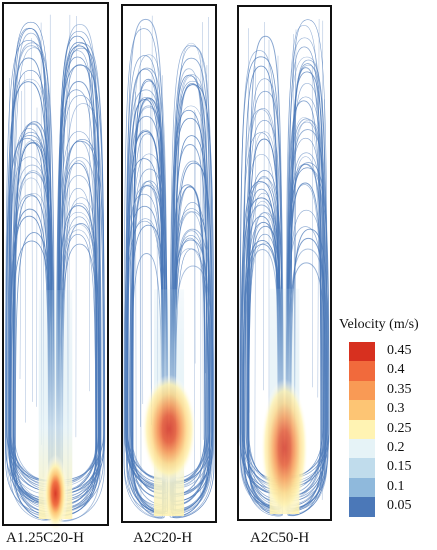 The image size is (437, 550). I want to click on legend-value: 0.25, so click(399, 428).